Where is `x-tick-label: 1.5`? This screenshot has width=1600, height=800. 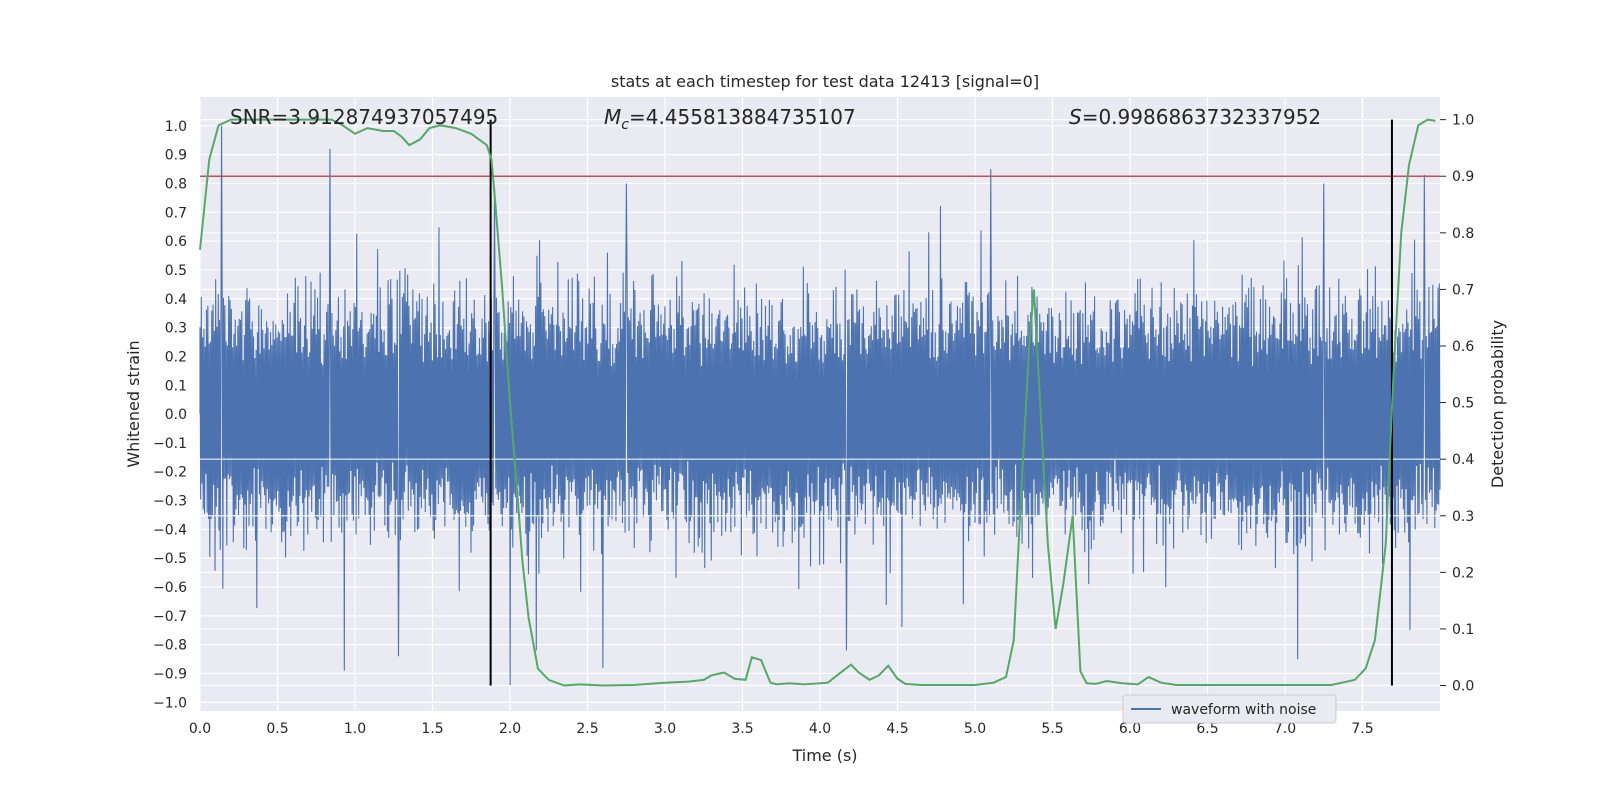
x-tick-label: 1.5 is located at coordinates (432, 729).